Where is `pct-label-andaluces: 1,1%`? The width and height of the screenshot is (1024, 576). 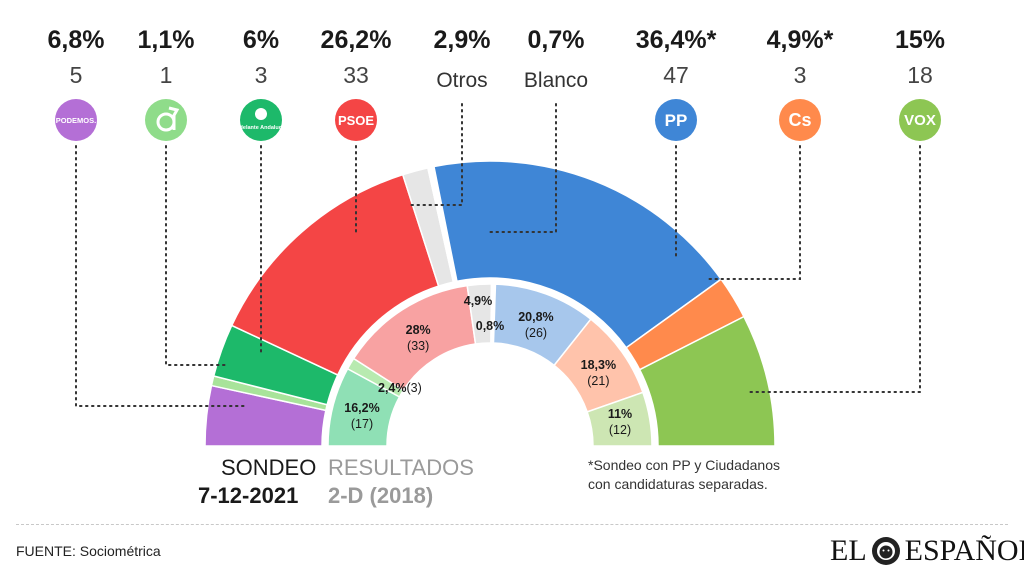
pct-label-andaluces: 1,1% is located at coordinates (166, 40).